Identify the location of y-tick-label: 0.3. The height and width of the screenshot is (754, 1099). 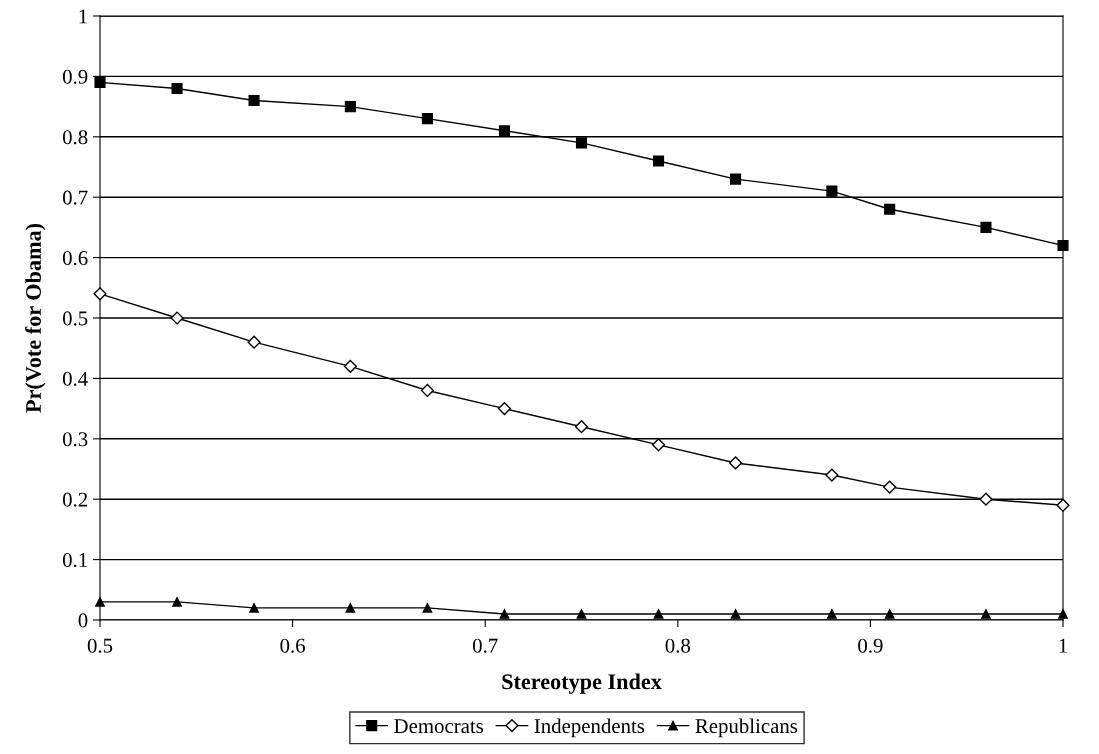
(75, 439).